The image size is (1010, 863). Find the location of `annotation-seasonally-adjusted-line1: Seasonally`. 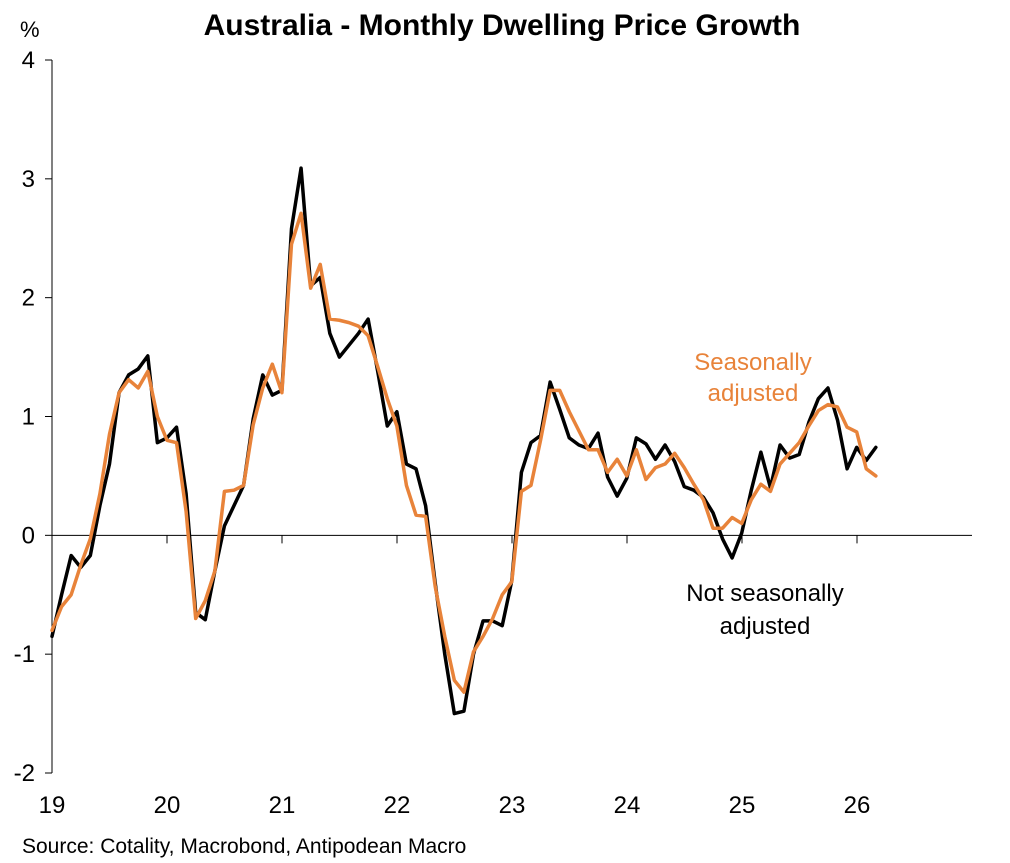

annotation-seasonally-adjusted-line1: Seasonally is located at coordinates (752, 362).